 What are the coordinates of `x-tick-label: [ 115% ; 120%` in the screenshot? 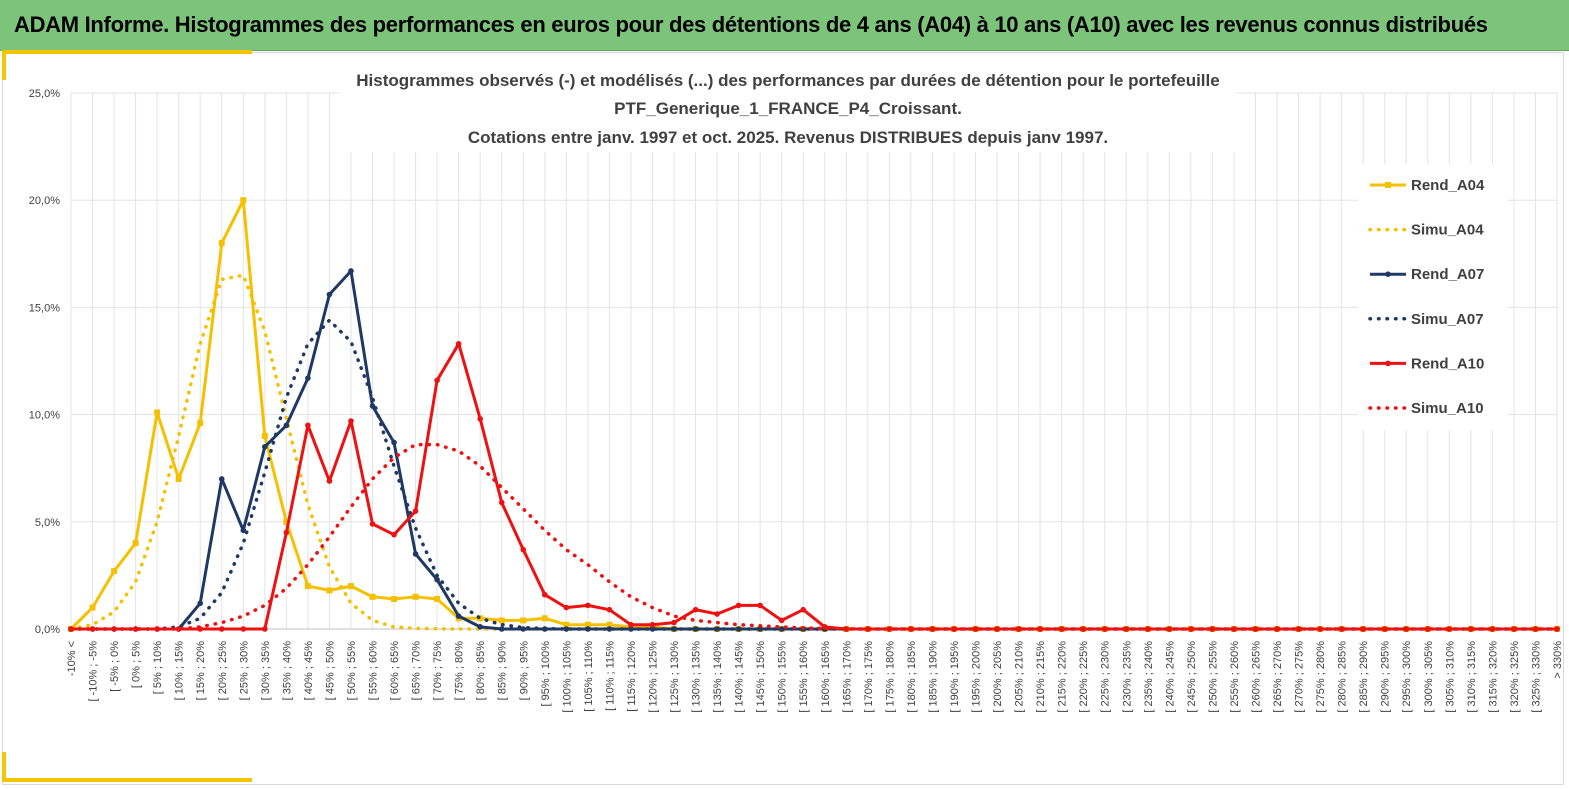 It's located at (632, 676).